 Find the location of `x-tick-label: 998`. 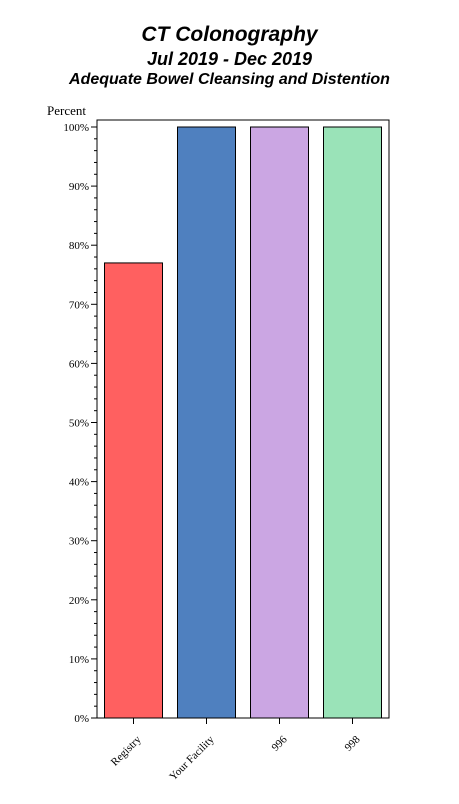

x-tick-label: 998 is located at coordinates (352, 743).